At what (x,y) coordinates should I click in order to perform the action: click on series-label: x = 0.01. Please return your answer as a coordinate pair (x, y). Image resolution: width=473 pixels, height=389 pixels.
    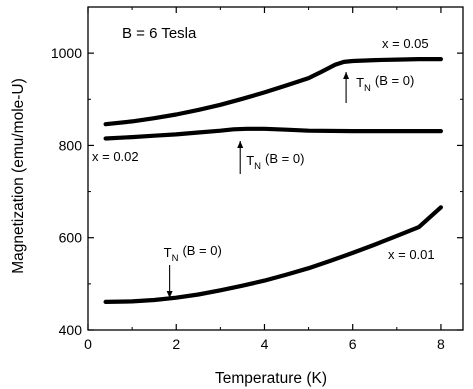
    Looking at the image, I should click on (411, 254).